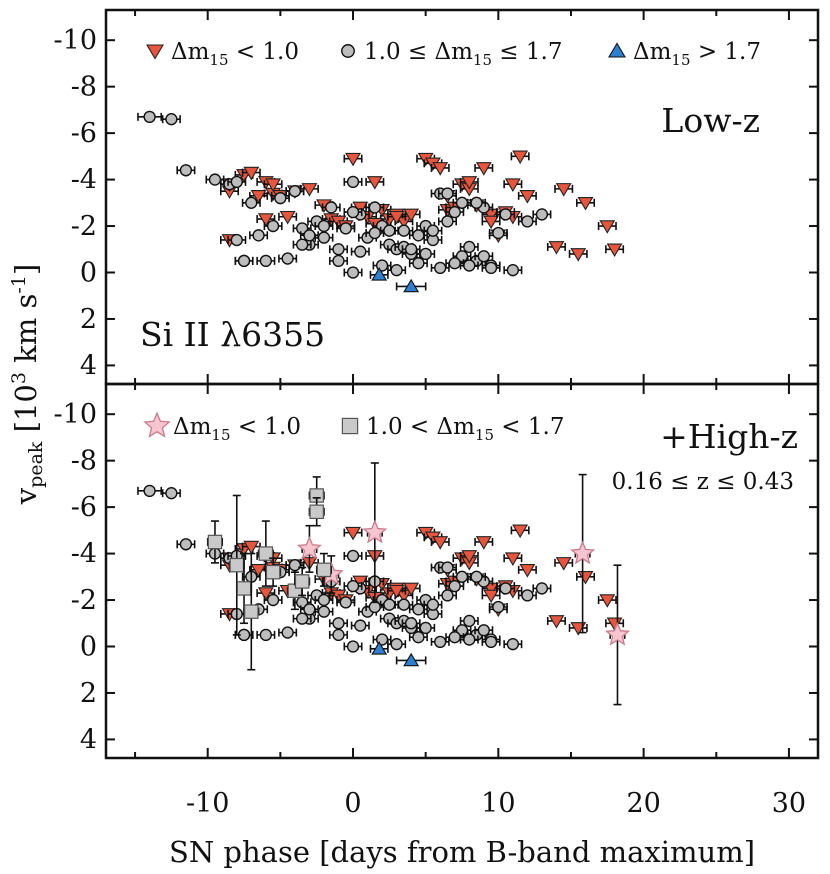 This screenshot has height=874, width=830. I want to click on legend-label: Δm15 < 1.0, so click(237, 429).